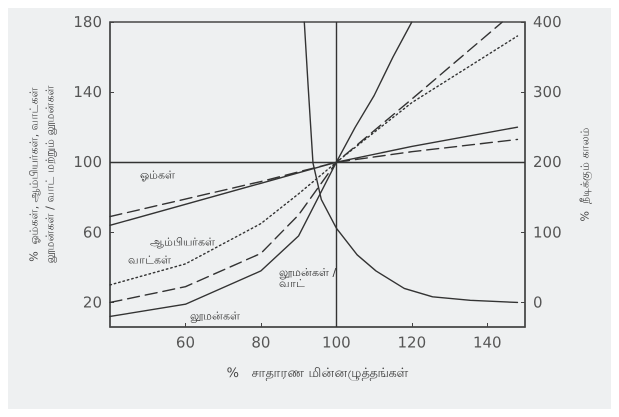  I want to click on annotation: லூமன்கள், so click(215, 316).